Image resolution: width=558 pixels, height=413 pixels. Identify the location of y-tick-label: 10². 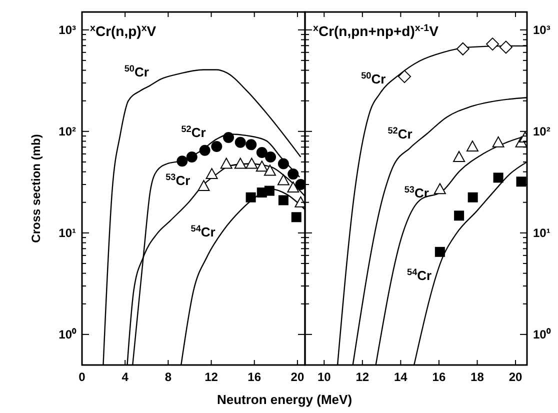
(67, 131).